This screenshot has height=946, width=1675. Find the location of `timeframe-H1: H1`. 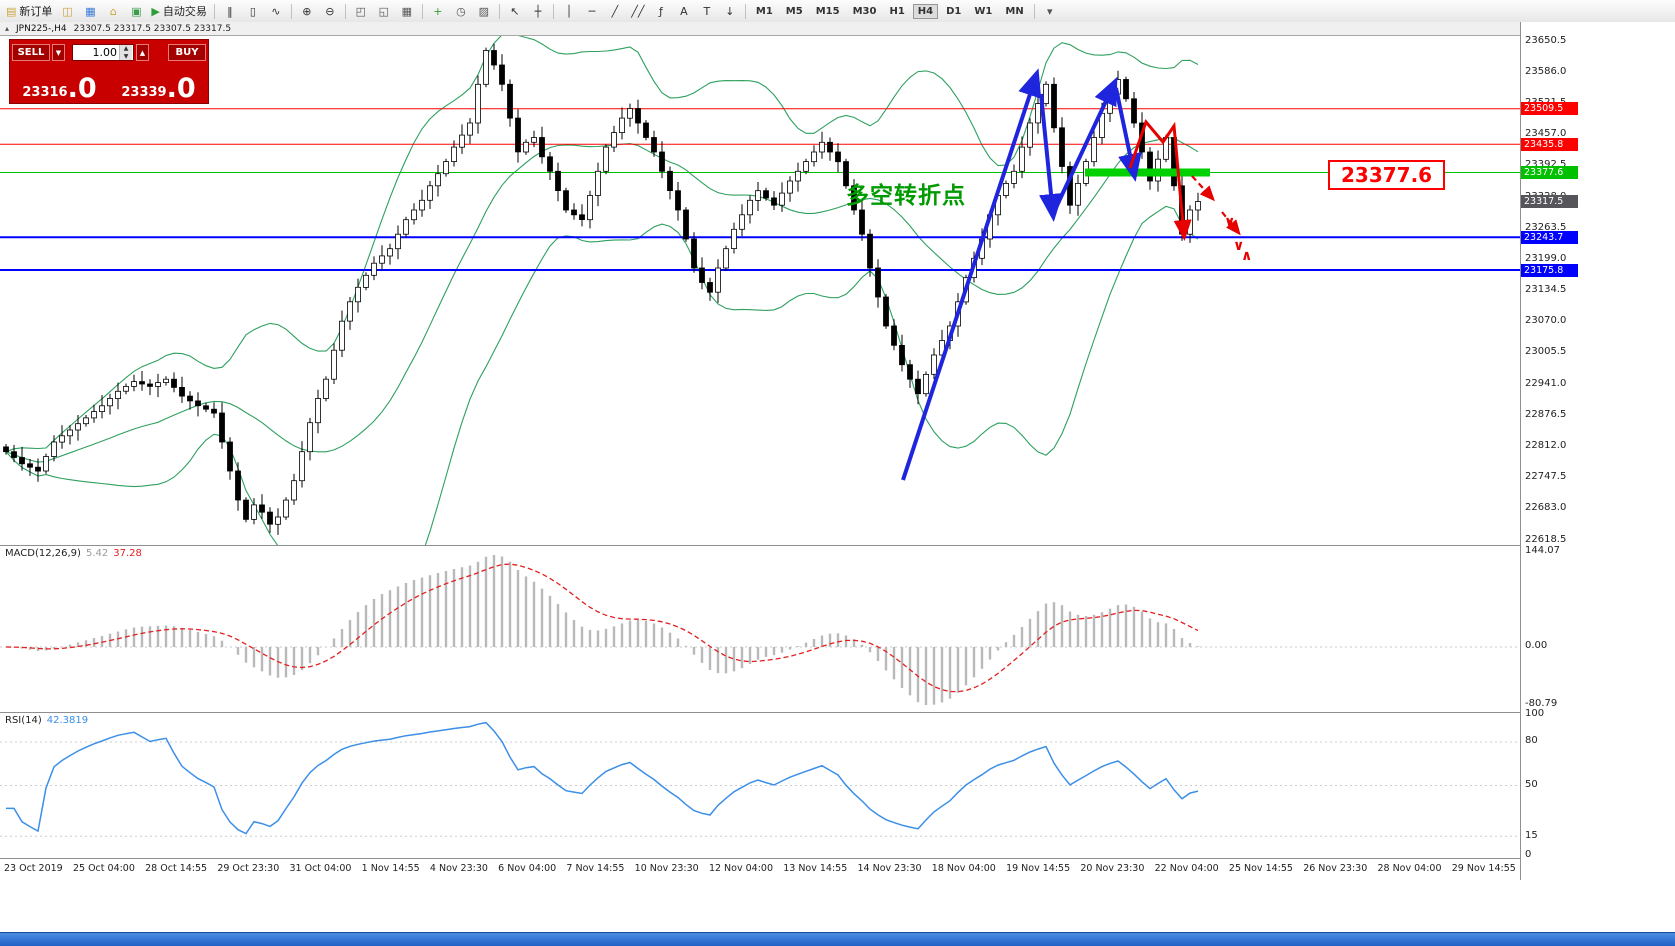

timeframe-H1: H1 is located at coordinates (897, 11).